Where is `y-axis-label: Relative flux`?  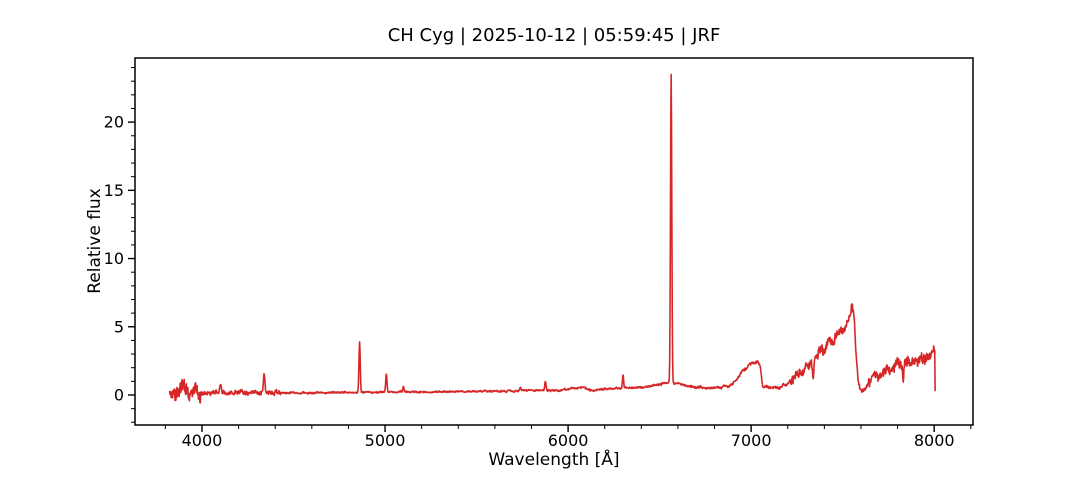
y-axis-label: Relative flux is located at coordinates (95, 241).